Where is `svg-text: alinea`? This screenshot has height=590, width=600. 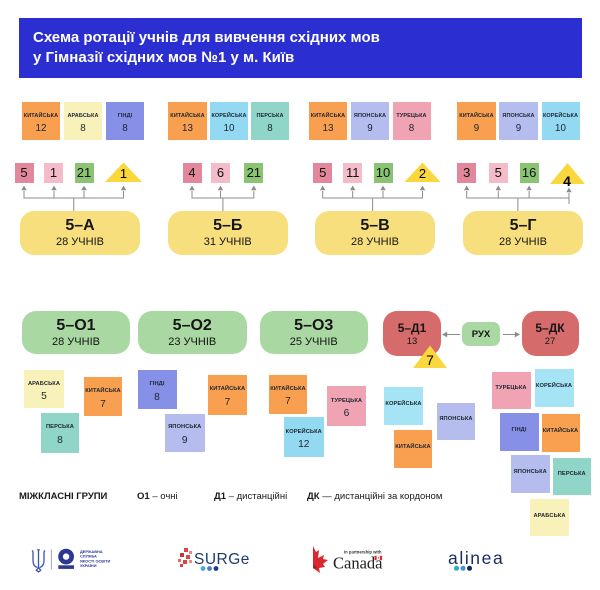
svg-text: alinea is located at coordinates (476, 558).